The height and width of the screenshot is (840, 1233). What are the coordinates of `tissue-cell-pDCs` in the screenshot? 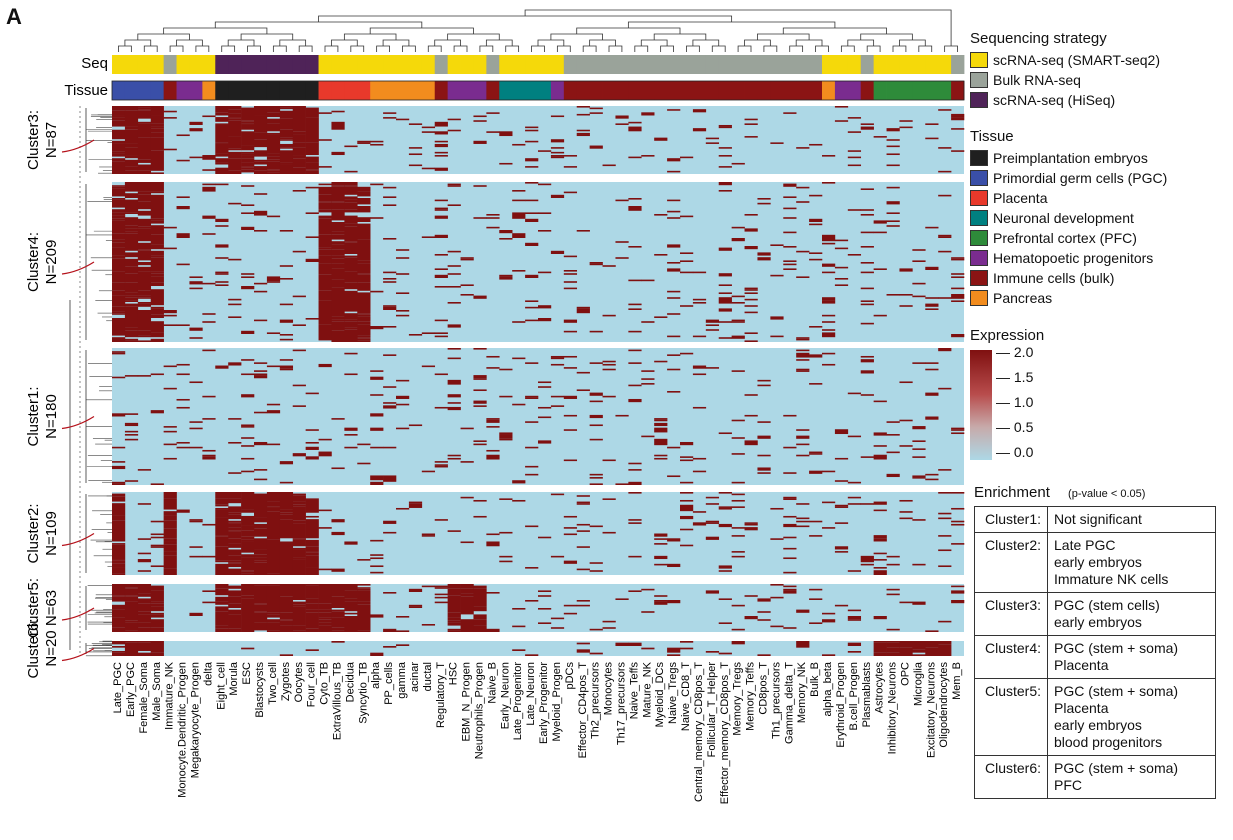 It's located at (570, 90).